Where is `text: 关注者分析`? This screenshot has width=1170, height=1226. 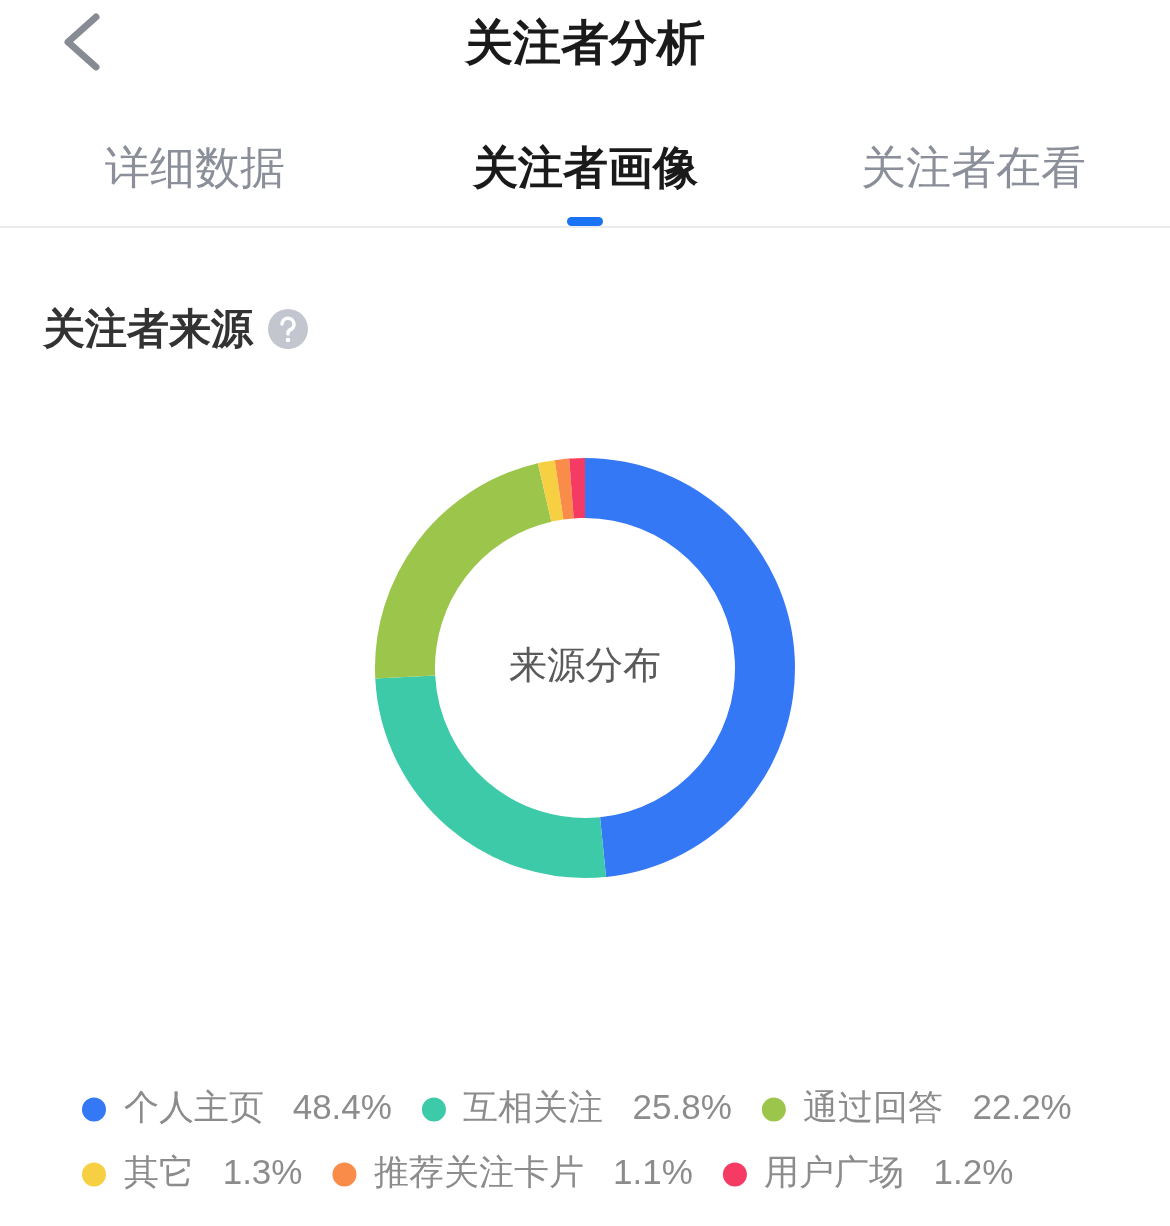
text: 关注者分析 is located at coordinates (584, 42).